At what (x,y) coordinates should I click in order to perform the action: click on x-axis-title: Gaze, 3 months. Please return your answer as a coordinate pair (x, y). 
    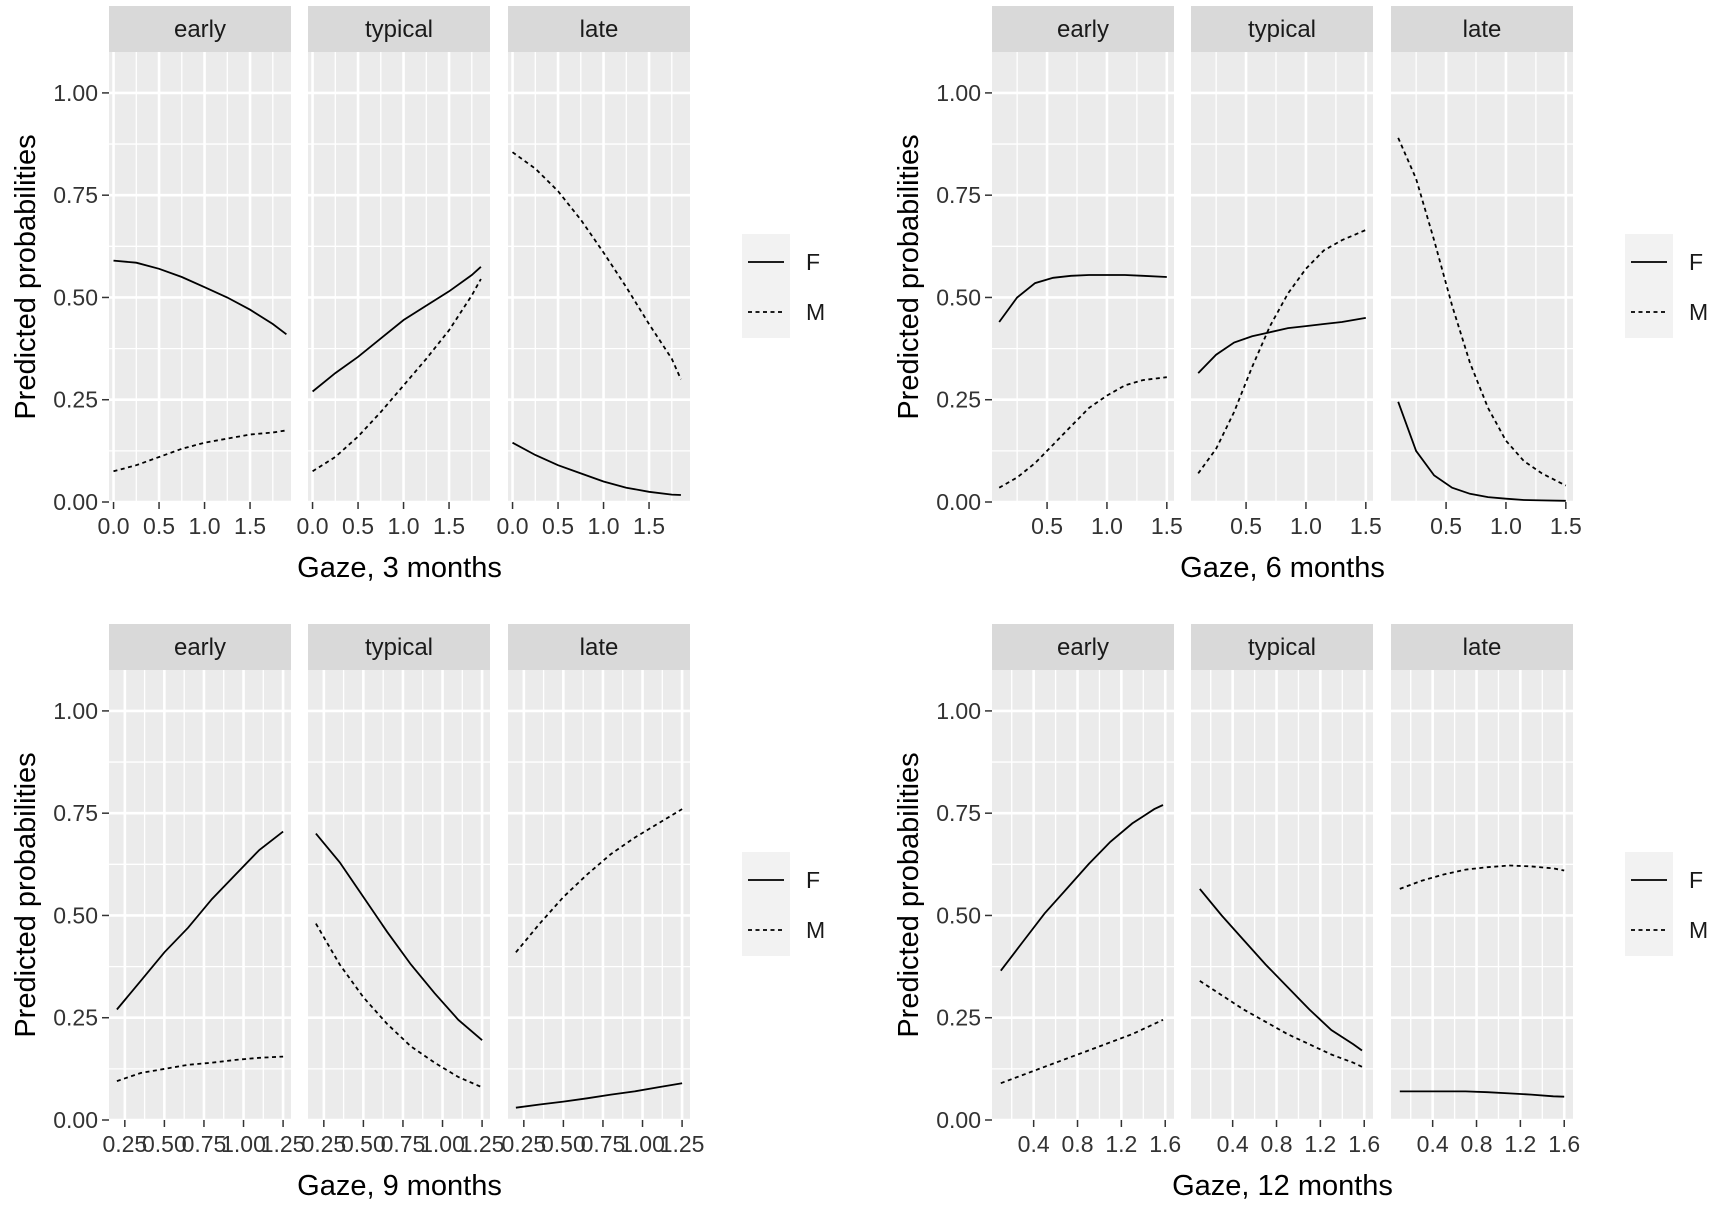
    Looking at the image, I should click on (399, 568).